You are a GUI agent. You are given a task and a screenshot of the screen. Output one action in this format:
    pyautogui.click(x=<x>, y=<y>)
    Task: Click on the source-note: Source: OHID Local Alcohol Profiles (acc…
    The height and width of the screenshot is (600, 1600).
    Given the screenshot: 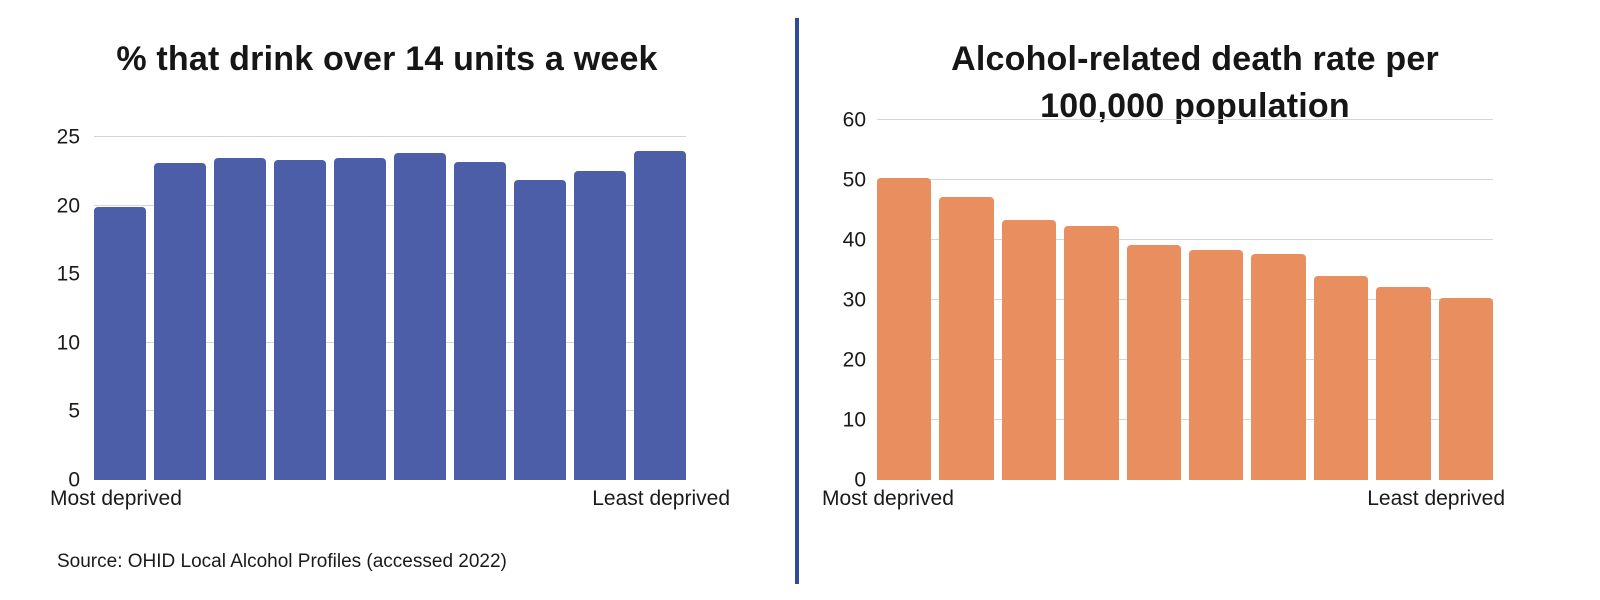 What is the action you would take?
    pyautogui.click(x=282, y=561)
    